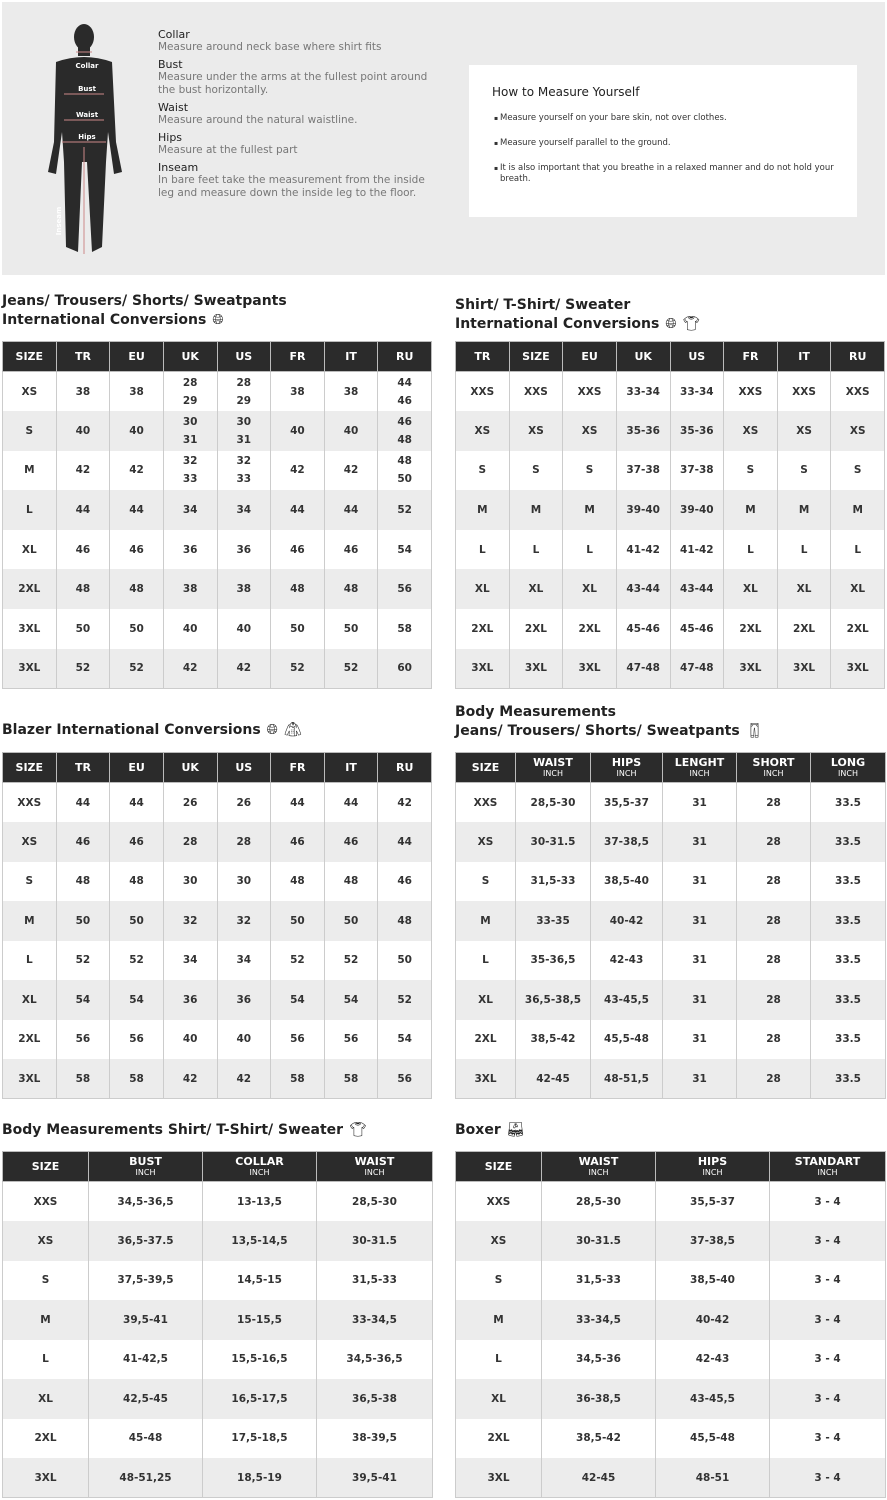  What do you see at coordinates (258, 120) in the screenshot?
I see `definition-text: Measure around the natural waistline.` at bounding box center [258, 120].